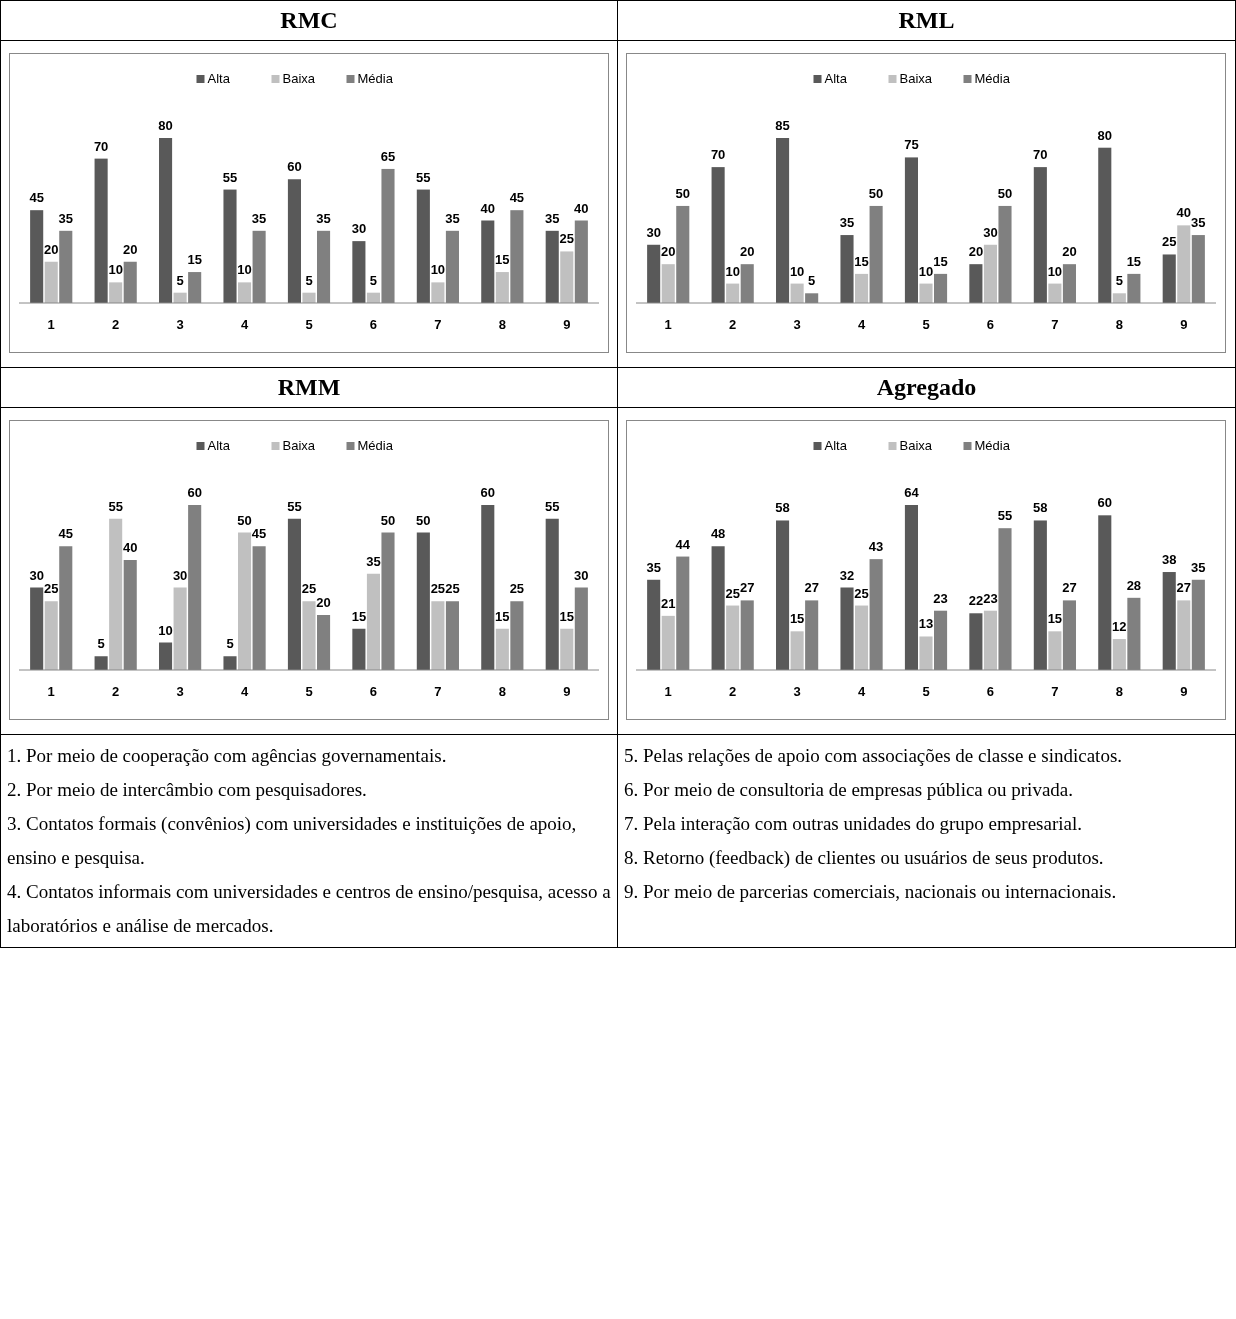  Describe the element at coordinates (874, 756) in the screenshot. I see `text: 5. Pelas relações de apoio com associações de classe e sindicatos.` at that location.